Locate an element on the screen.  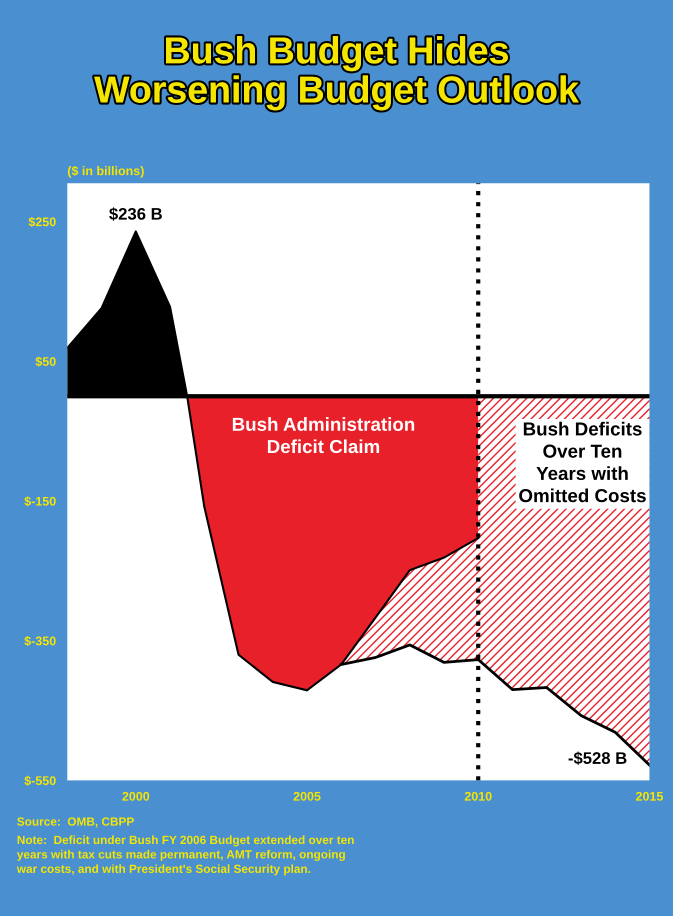
x-tick-label: 2010 is located at coordinates (478, 796).